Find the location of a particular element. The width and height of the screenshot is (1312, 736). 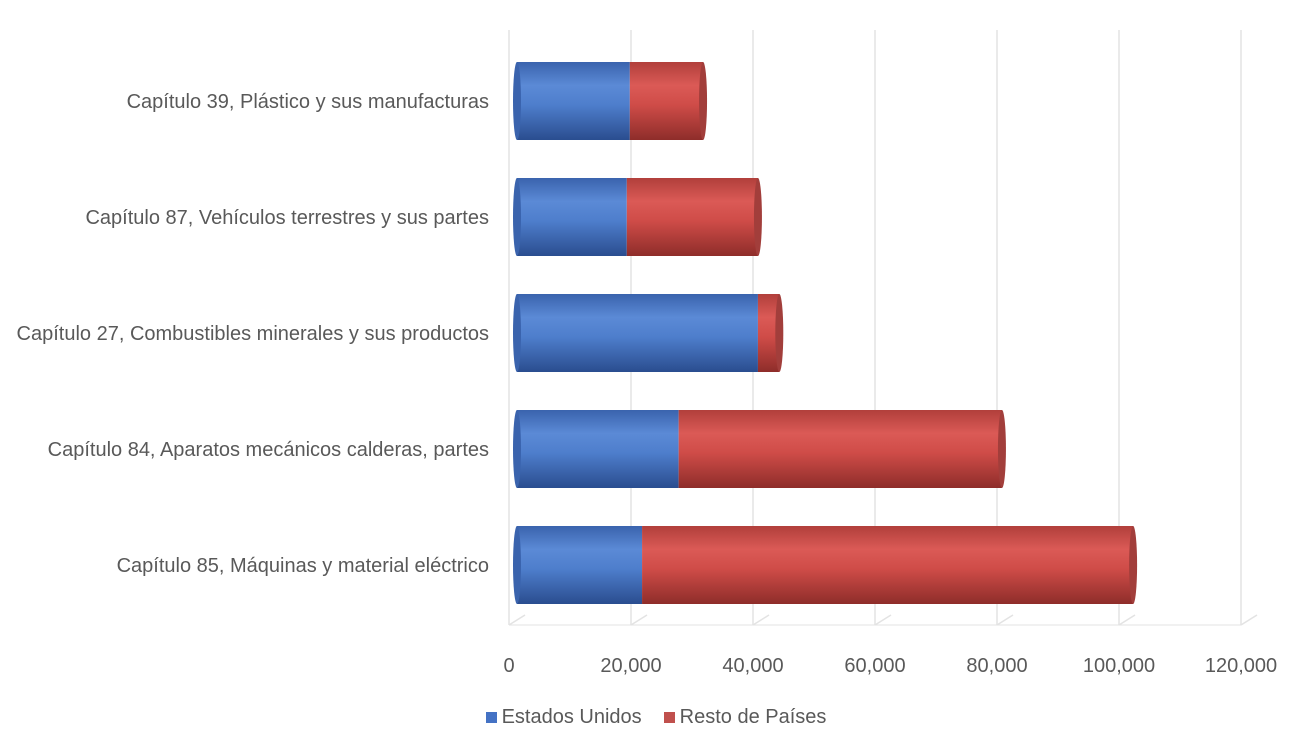

category-label: Capítulo 39, Plástico y sus manufacturas is located at coordinates (308, 102).